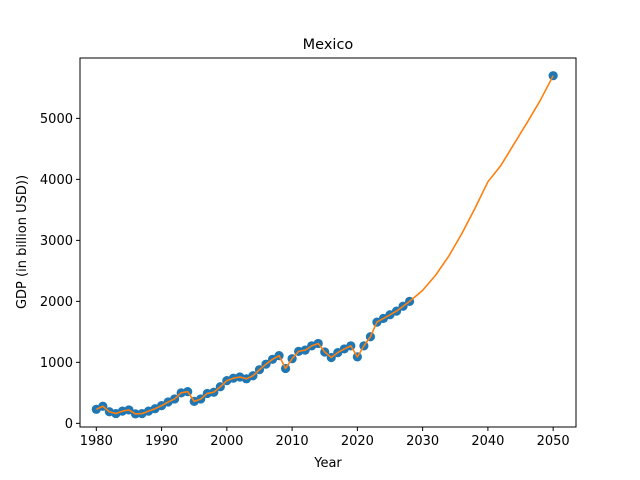  Describe the element at coordinates (226, 441) in the screenshot. I see `x-tick-label: 2000` at that location.